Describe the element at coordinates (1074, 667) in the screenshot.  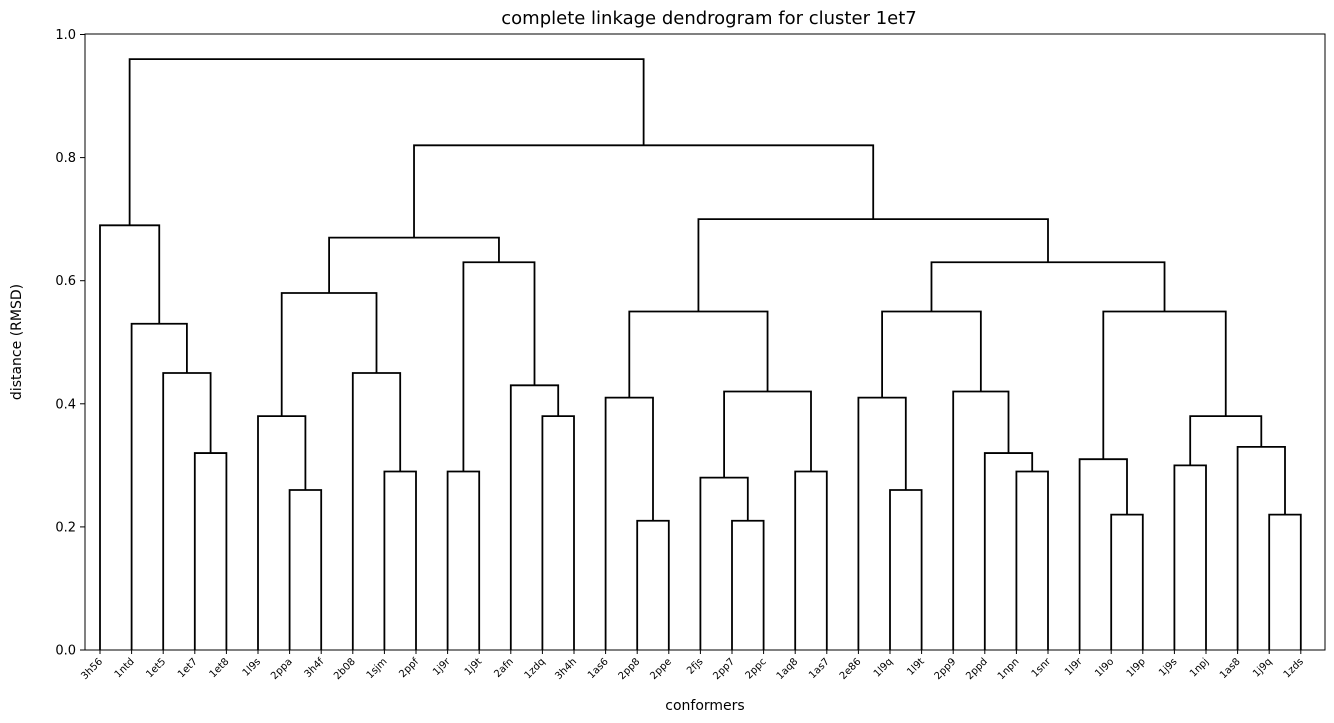
I see `leaf-label: 1l9r` at that location.